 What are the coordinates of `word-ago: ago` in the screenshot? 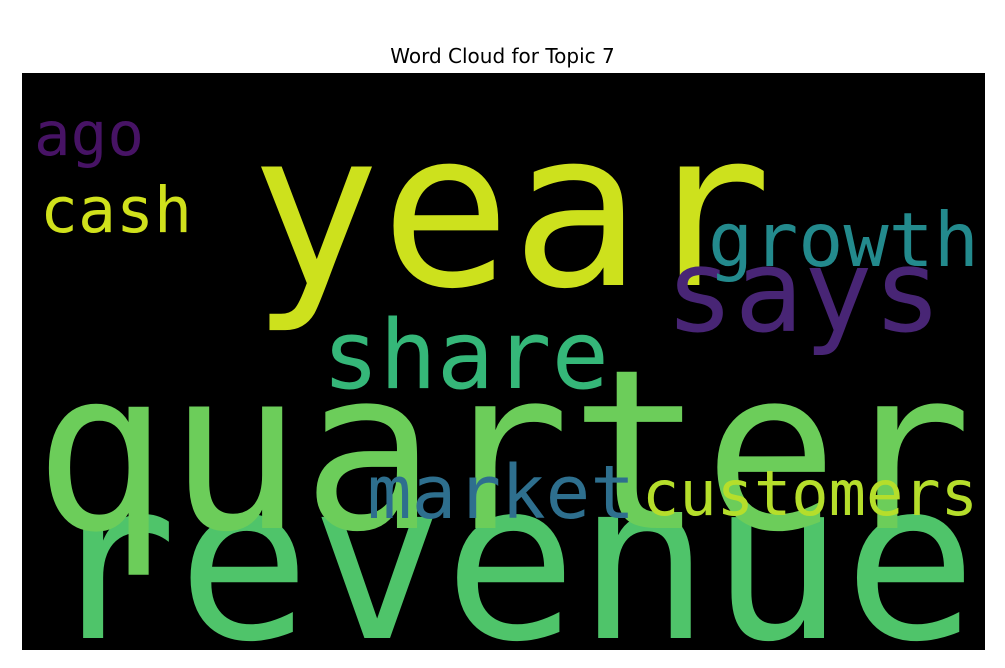 It's located at (89, 134).